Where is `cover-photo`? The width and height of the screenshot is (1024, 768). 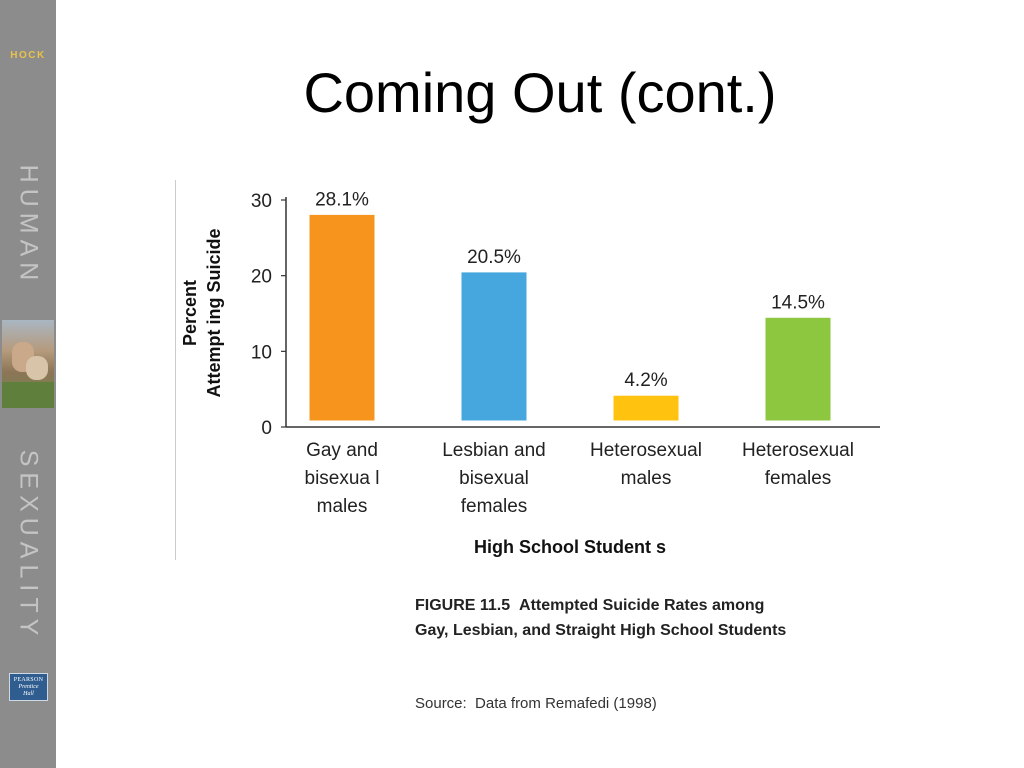
cover-photo is located at coordinates (28, 364).